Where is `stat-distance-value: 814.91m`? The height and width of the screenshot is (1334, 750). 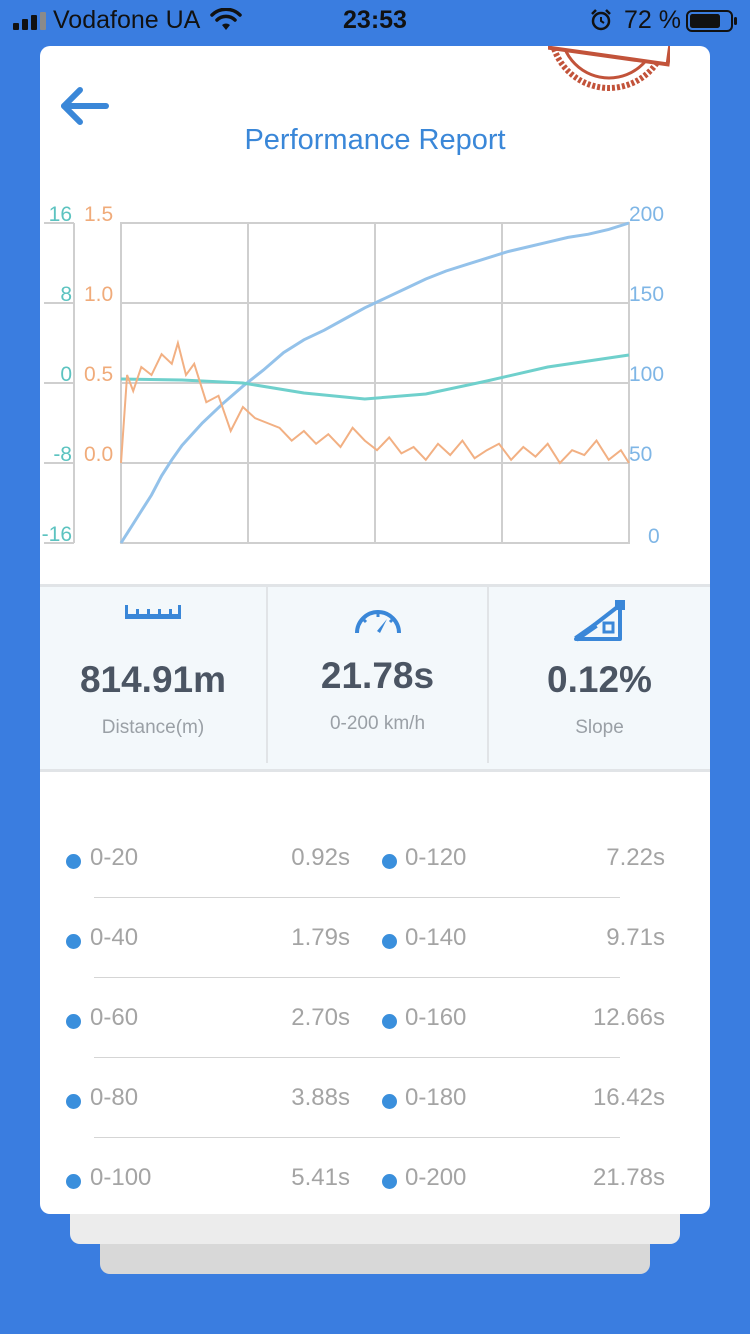
stat-distance-value: 814.91m is located at coordinates (153, 679).